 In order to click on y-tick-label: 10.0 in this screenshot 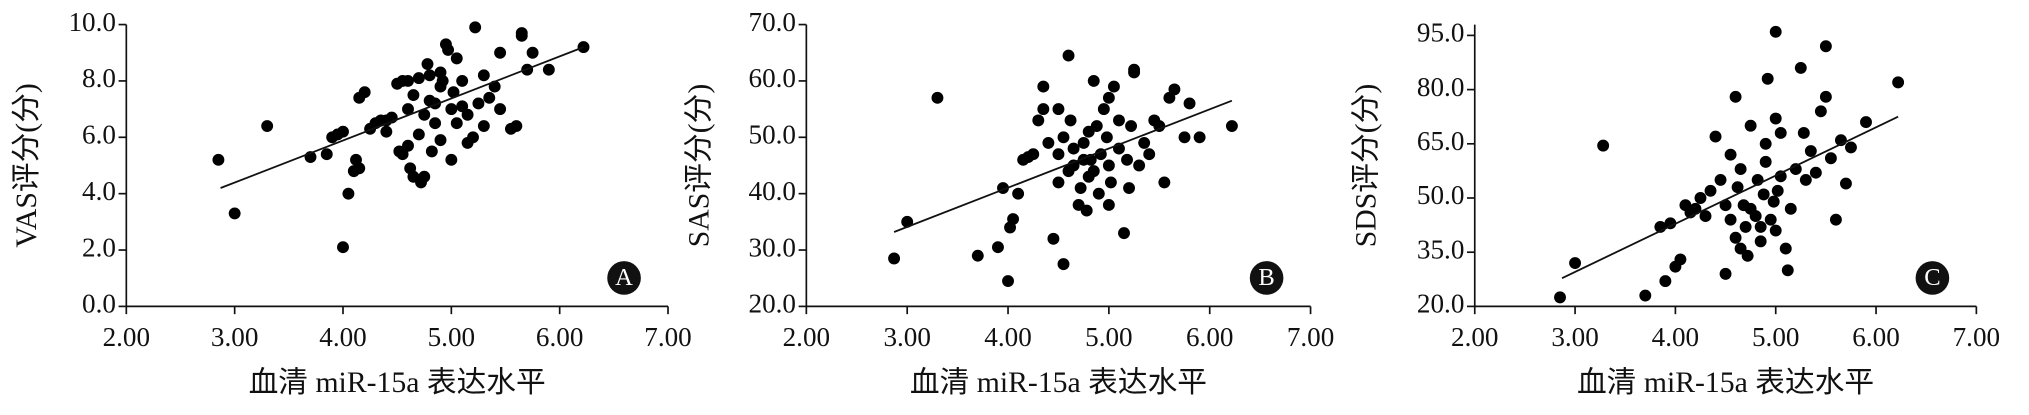, I will do `click(92, 22)`.